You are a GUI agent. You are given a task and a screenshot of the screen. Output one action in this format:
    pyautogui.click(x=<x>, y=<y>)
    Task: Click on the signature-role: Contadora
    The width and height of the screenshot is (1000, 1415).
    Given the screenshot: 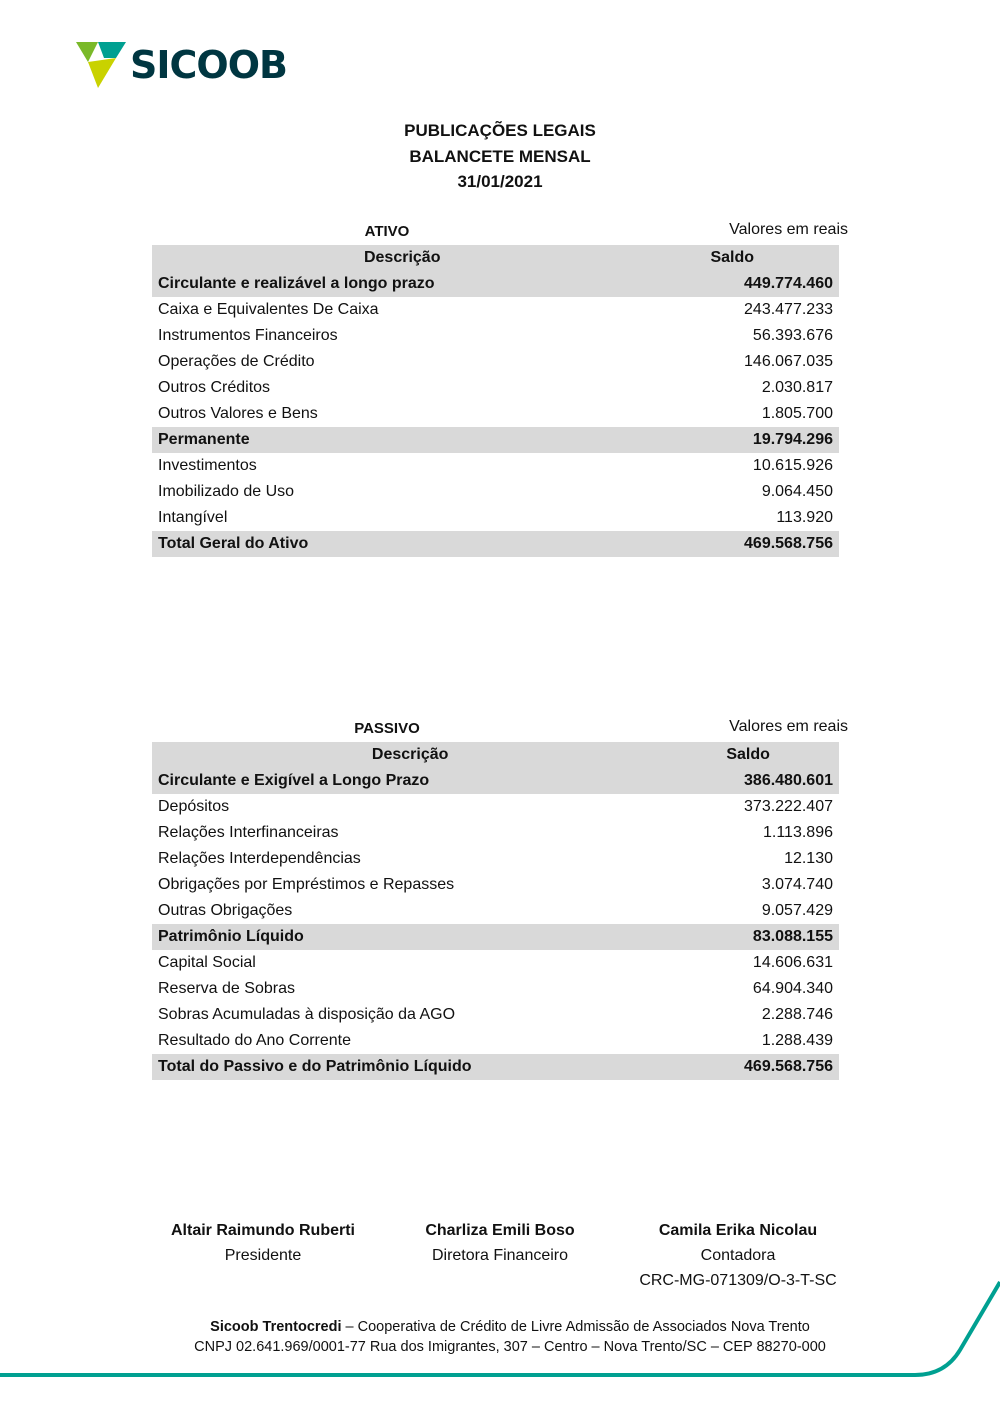 What is the action you would take?
    pyautogui.click(x=738, y=1255)
    